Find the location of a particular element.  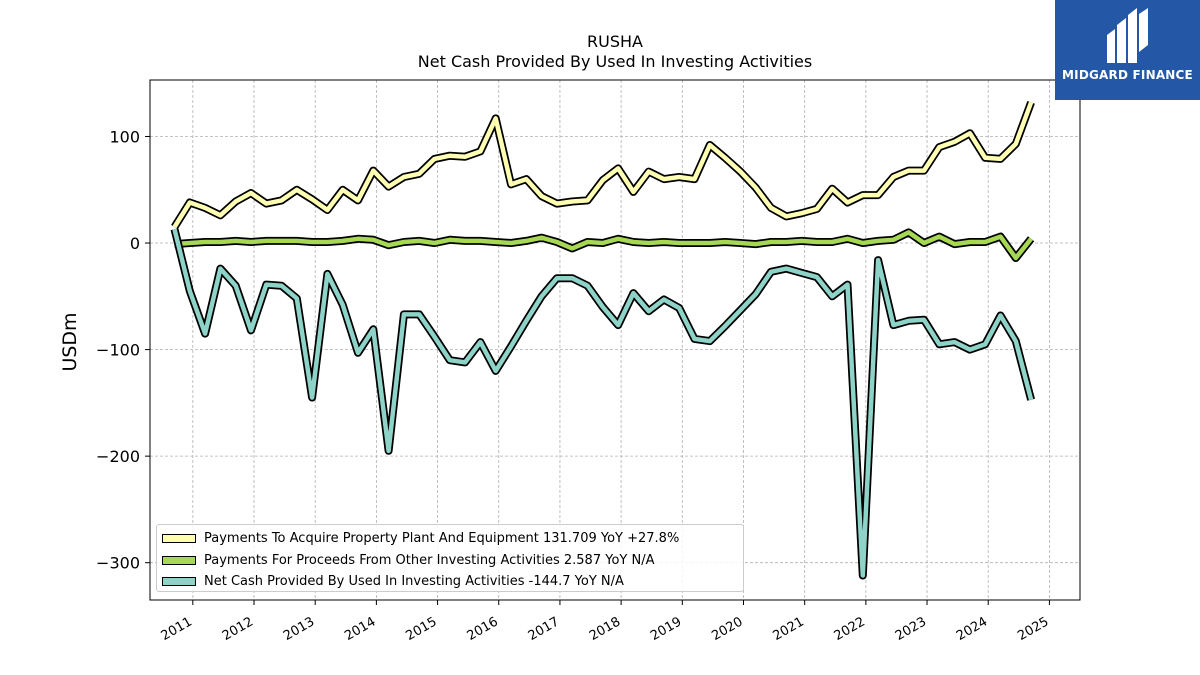

legend-swatch-other is located at coordinates (179, 560).